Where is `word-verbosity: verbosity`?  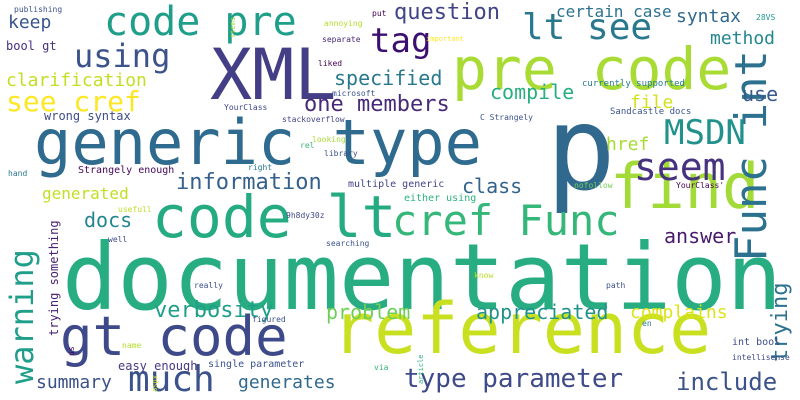
word-verbosity: verbosity is located at coordinates (214, 310).